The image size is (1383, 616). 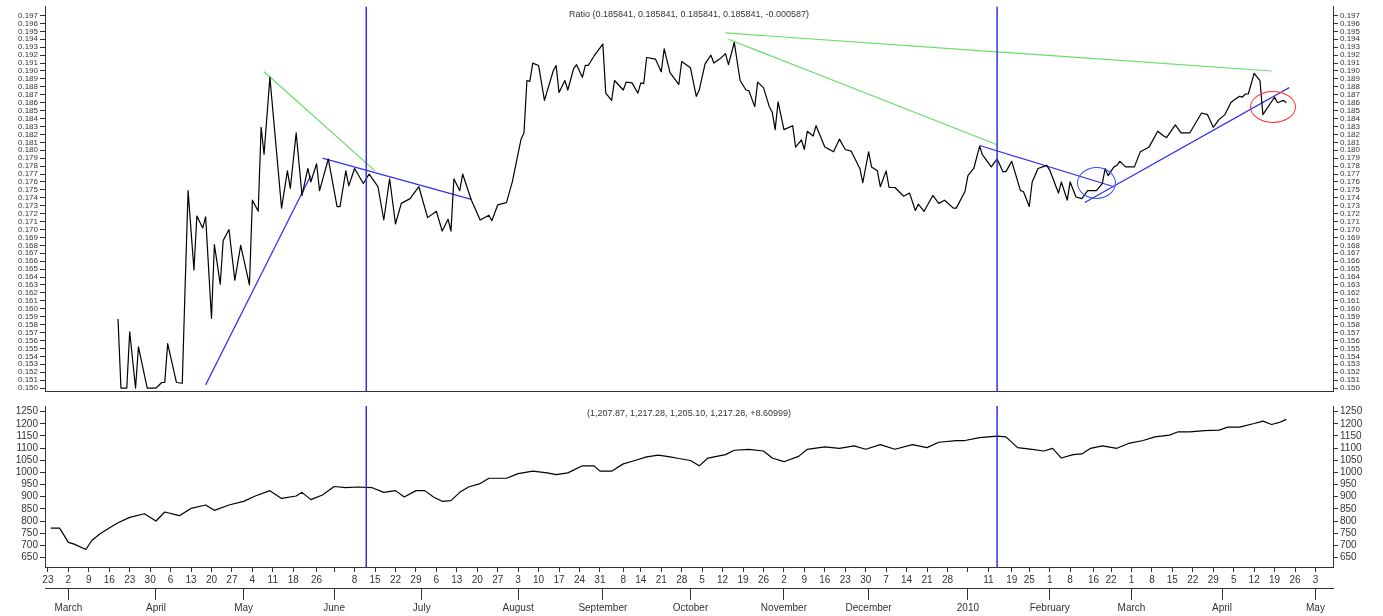 What do you see at coordinates (170, 579) in the screenshot?
I see `x-tick-label: 6` at bounding box center [170, 579].